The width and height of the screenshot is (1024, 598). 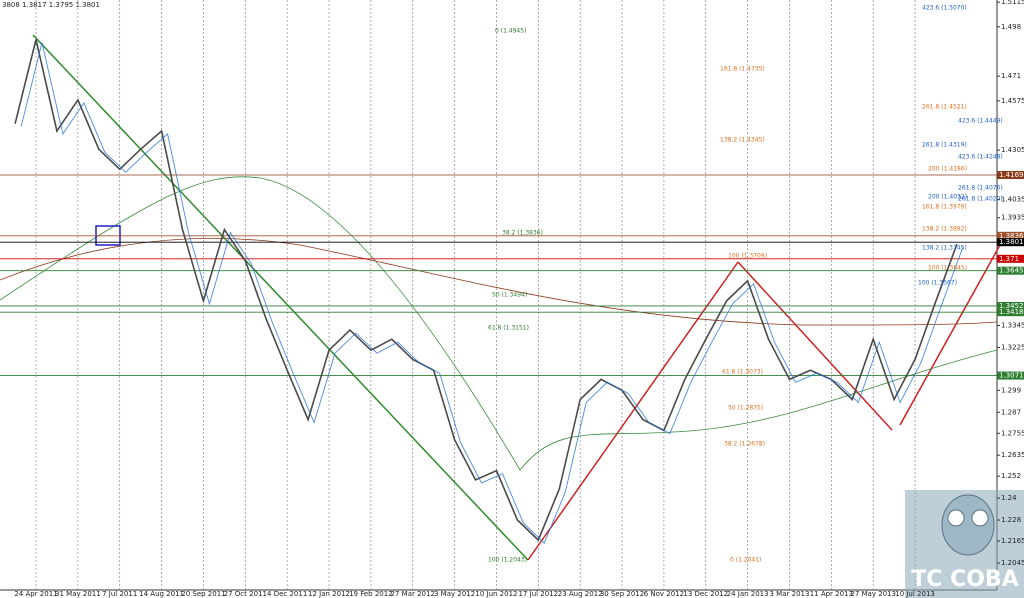 I want to click on fib-label: 200 (1.4032), so click(x=947, y=197).